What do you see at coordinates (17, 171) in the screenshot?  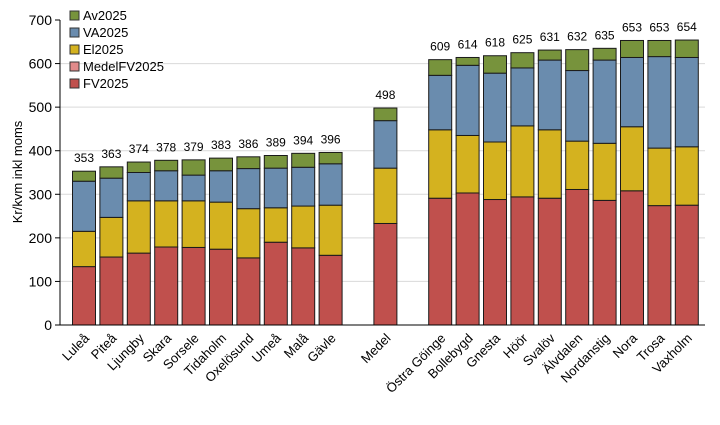 I see `y-axis-label: Kr/kvm inkl moms` at bounding box center [17, 171].